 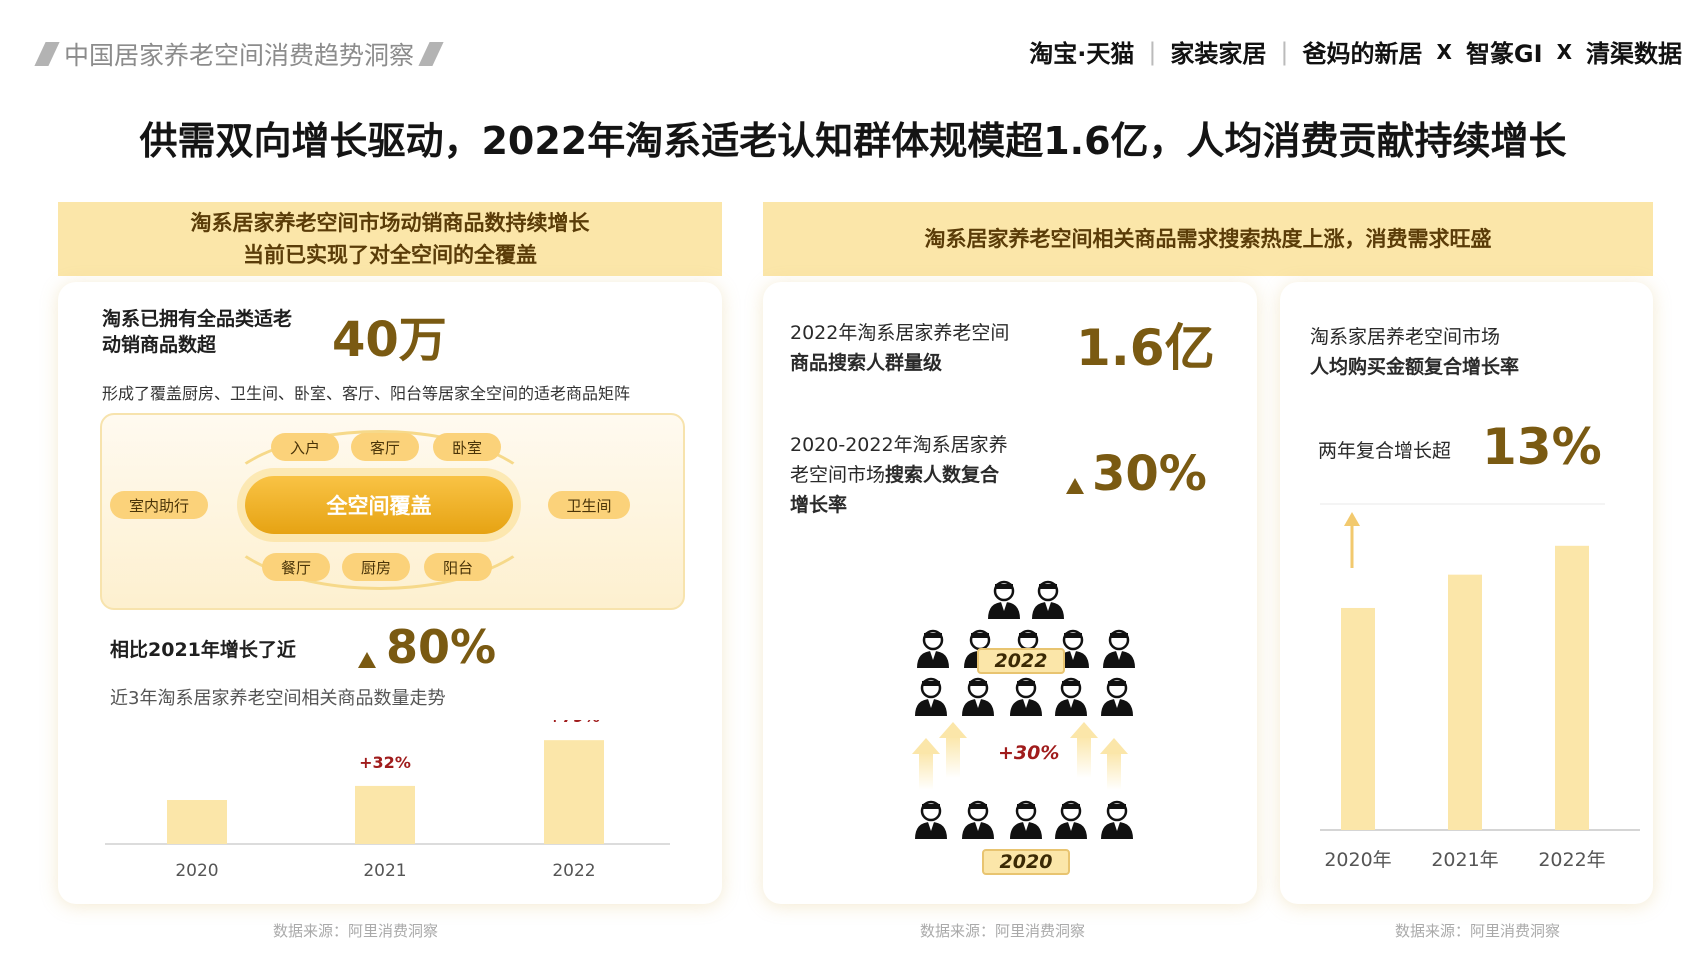 What do you see at coordinates (441, 647) in the screenshot?
I see `left-growth-value: 80%` at bounding box center [441, 647].